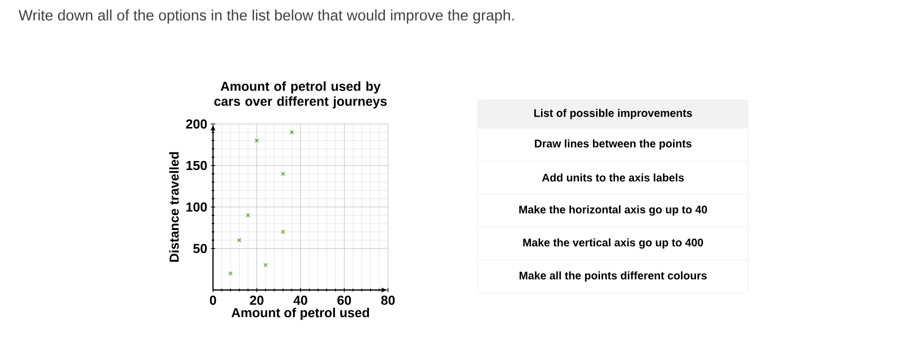 This screenshot has height=364, width=904. I want to click on y-tick-label: 150, so click(196, 165).